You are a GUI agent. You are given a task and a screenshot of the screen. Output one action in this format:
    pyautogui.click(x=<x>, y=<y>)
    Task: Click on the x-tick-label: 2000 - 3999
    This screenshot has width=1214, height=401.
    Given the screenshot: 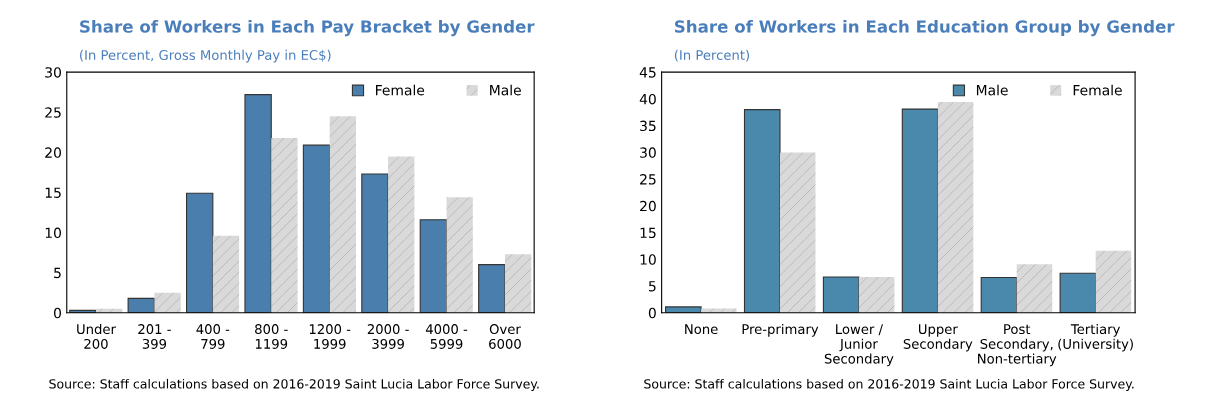 What is the action you would take?
    pyautogui.click(x=388, y=336)
    